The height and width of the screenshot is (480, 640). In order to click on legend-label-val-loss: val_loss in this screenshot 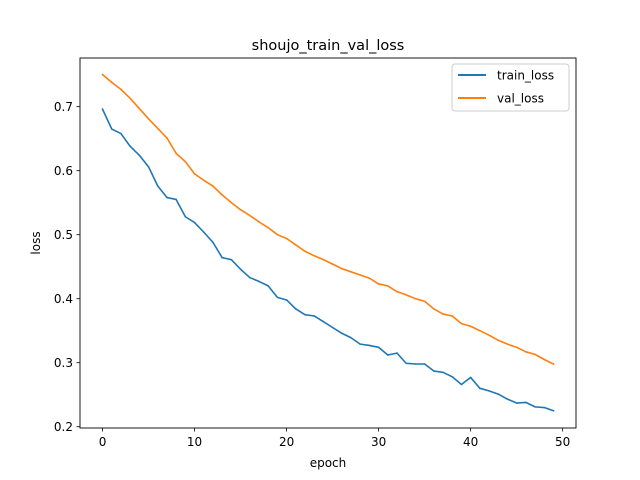, I will do `click(520, 99)`.